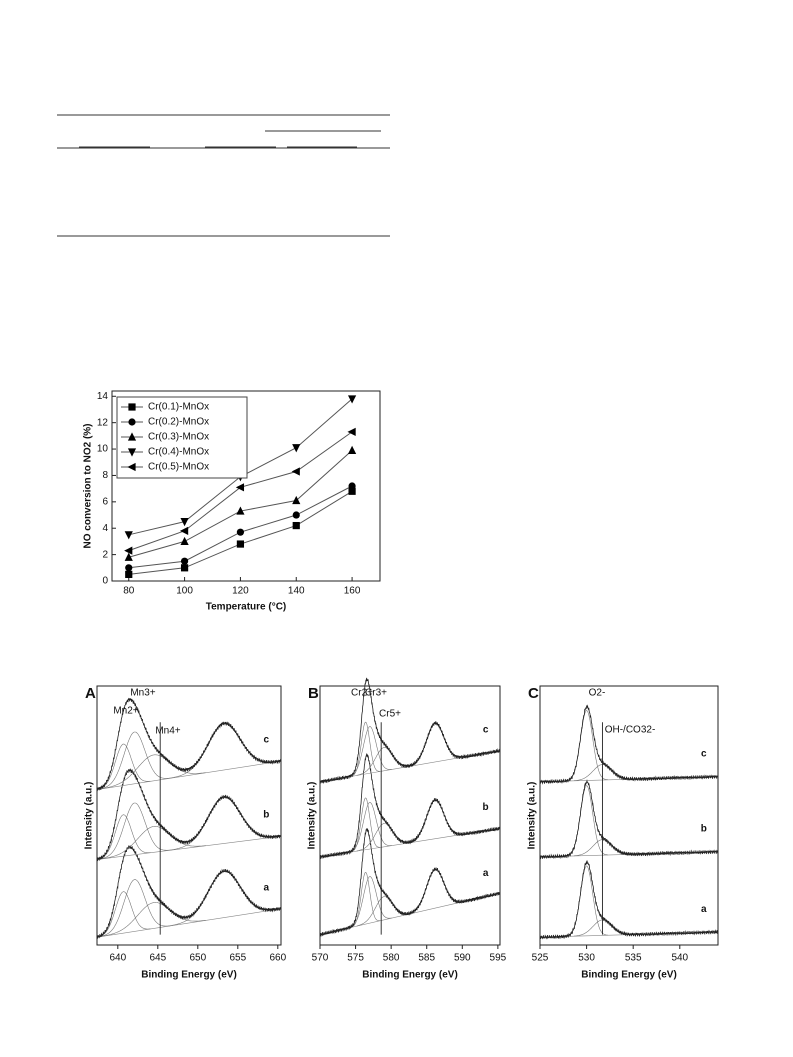 This screenshot has height=1057, width=793. I want to click on x-tick-label: 535, so click(633, 958).